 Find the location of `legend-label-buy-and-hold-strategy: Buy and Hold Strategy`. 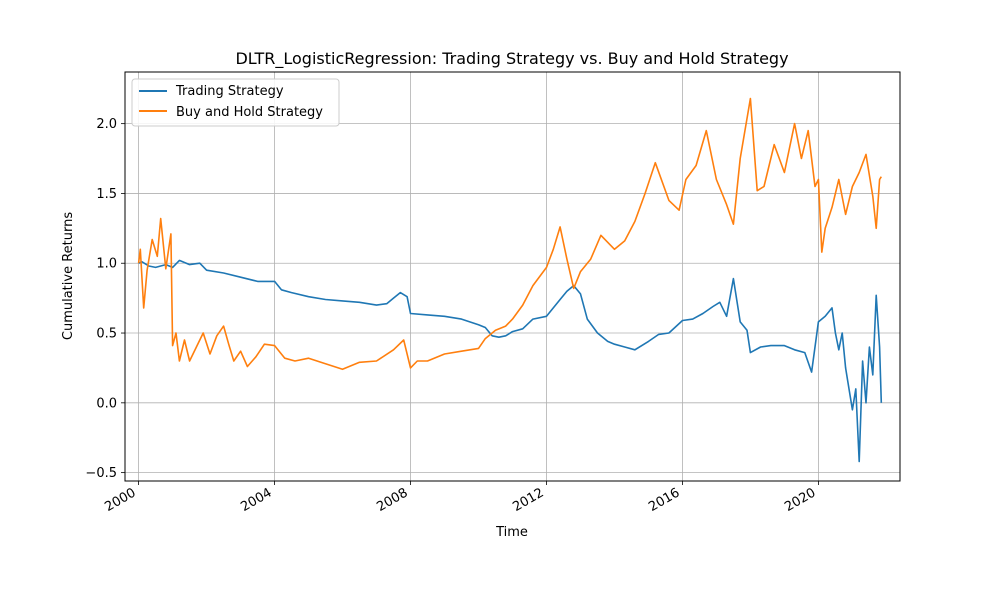

legend-label-buy-and-hold-strategy: Buy and Hold Strategy is located at coordinates (249, 112).